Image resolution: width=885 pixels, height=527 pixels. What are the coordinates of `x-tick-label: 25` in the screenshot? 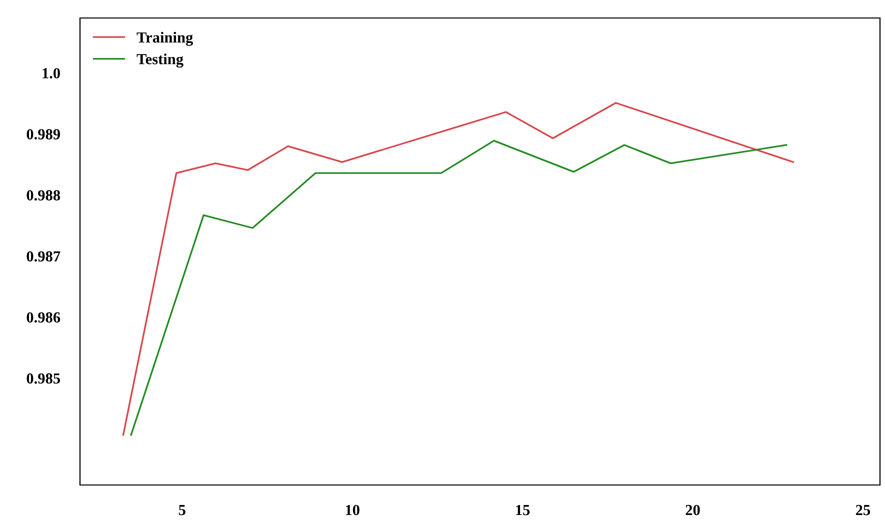 It's located at (863, 510).